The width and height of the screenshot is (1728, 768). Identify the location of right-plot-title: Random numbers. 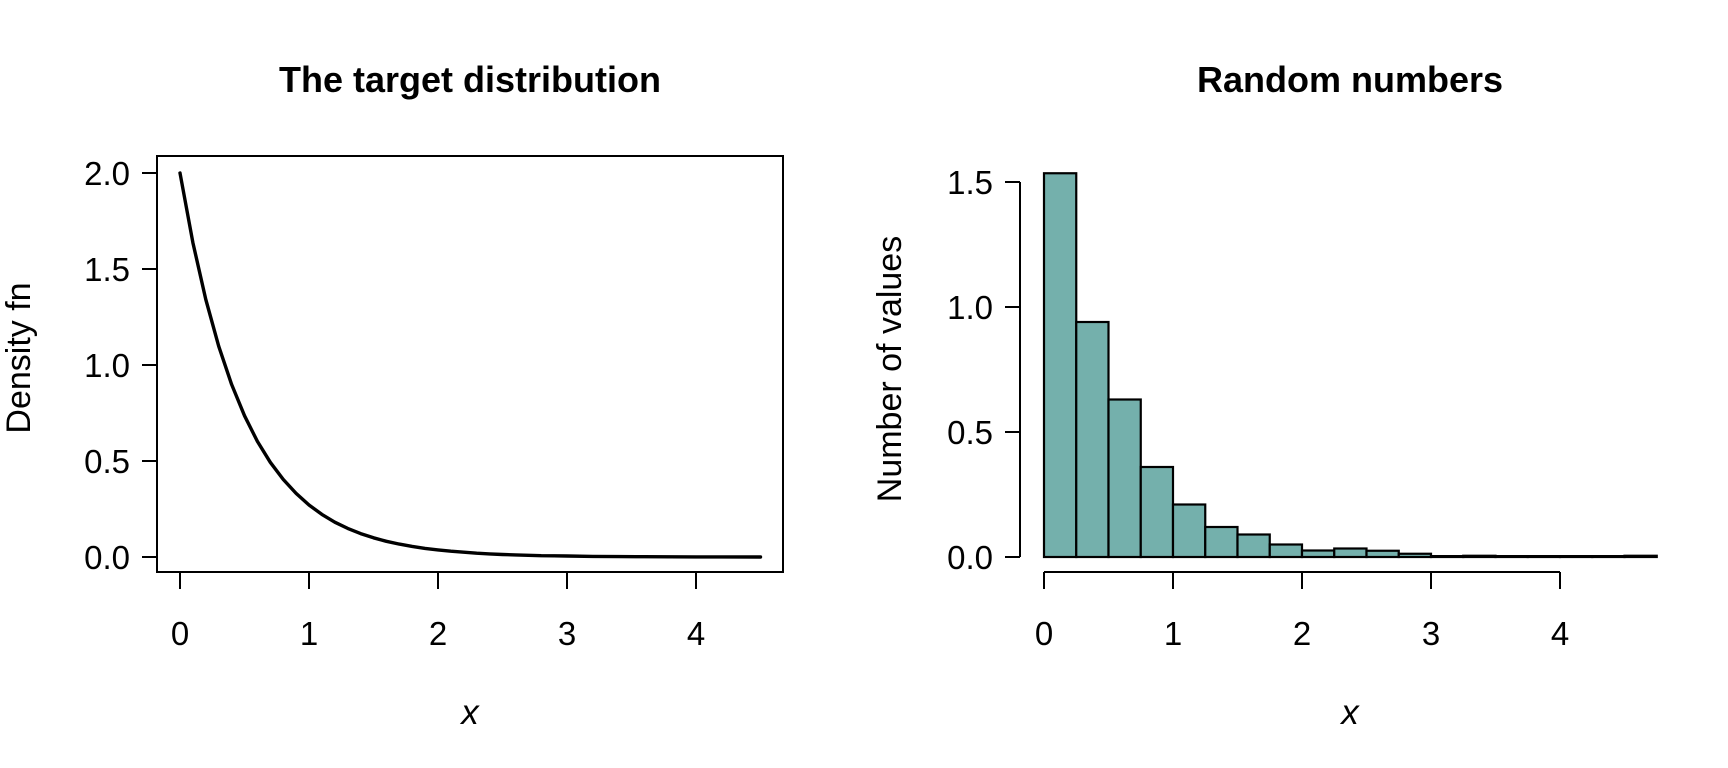
(1350, 79).